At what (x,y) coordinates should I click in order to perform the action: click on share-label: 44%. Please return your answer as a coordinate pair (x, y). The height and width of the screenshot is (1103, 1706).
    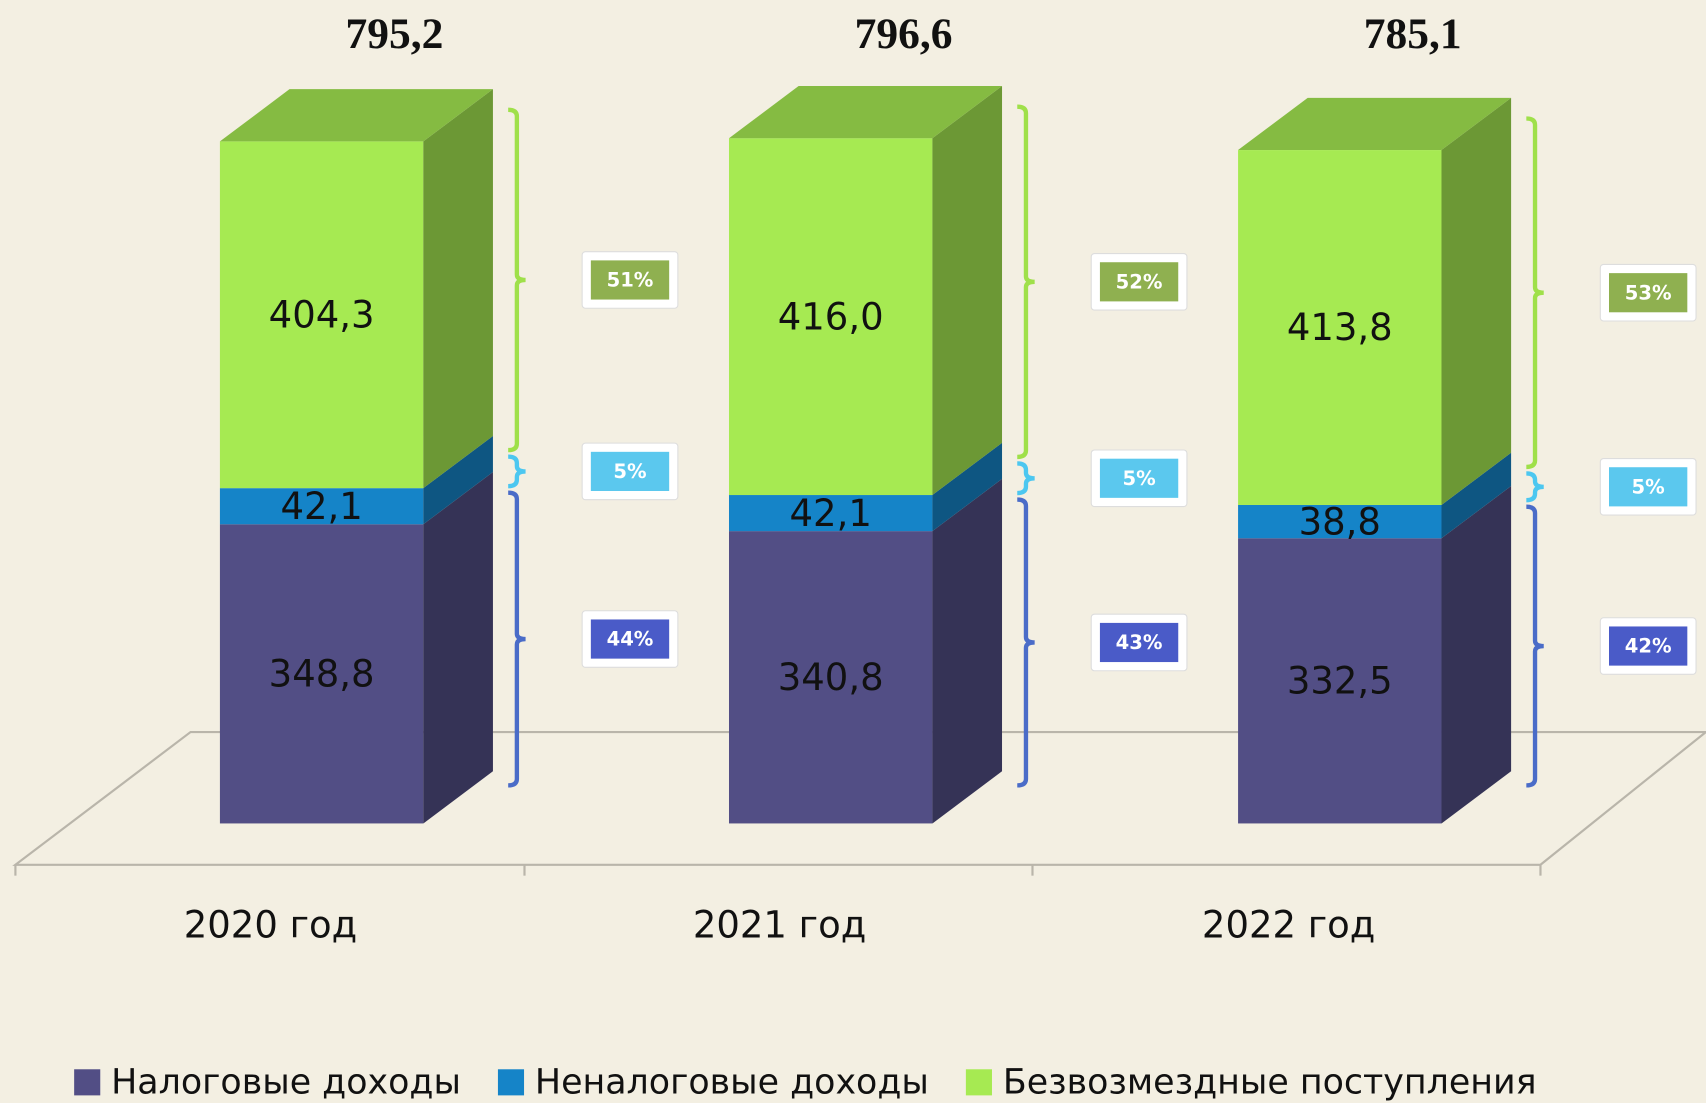
    Looking at the image, I should click on (630, 639).